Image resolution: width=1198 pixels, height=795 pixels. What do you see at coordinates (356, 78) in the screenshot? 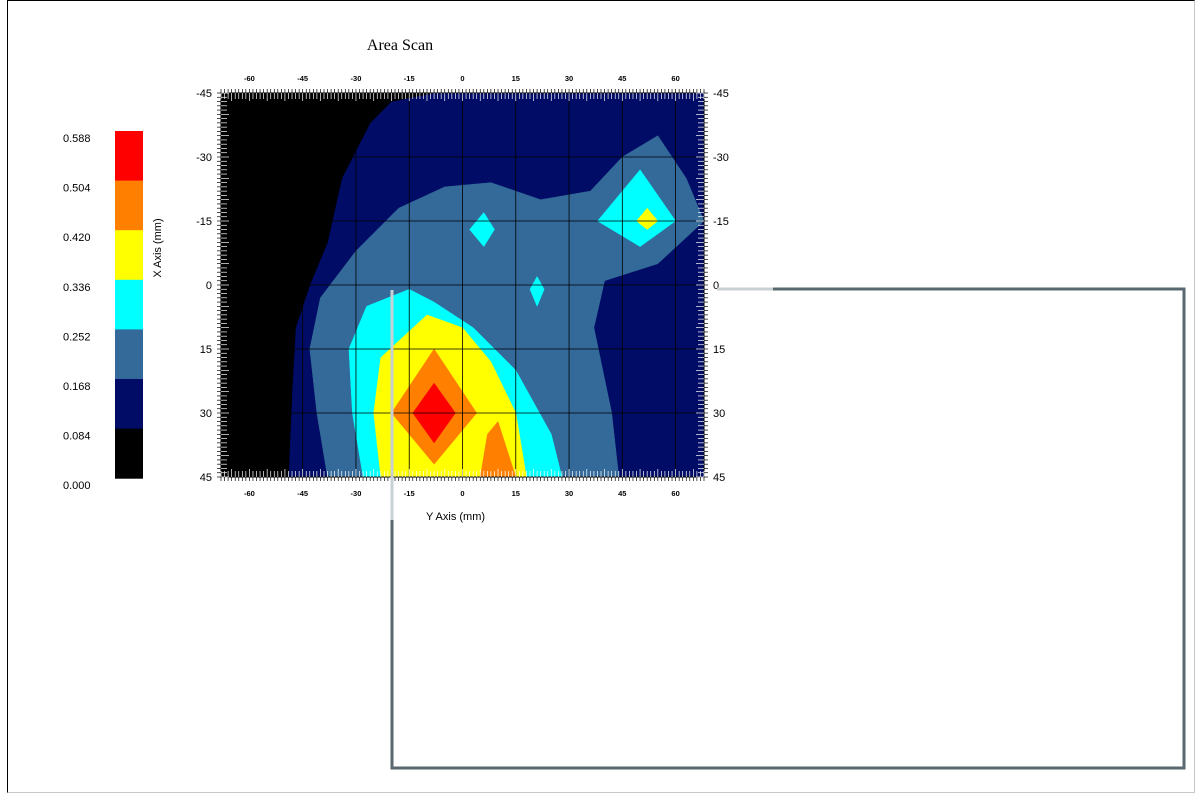
I see `x-tick-label-top: -30` at bounding box center [356, 78].